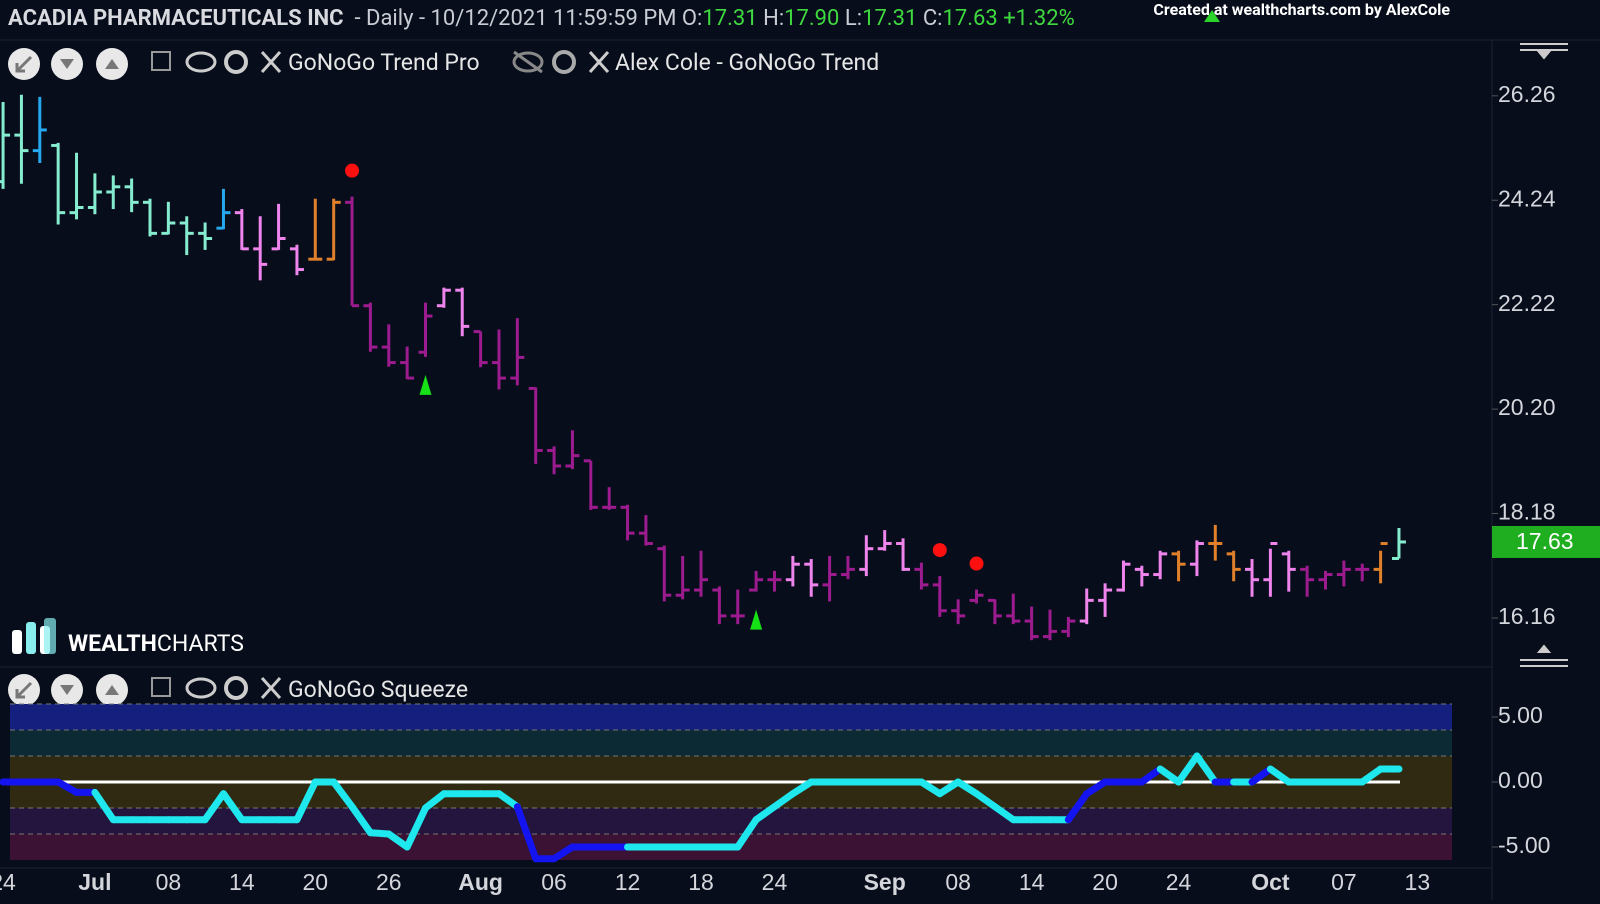 This screenshot has height=904, width=1600. What do you see at coordinates (970, 18) in the screenshot?
I see `close-value: 17.63` at bounding box center [970, 18].